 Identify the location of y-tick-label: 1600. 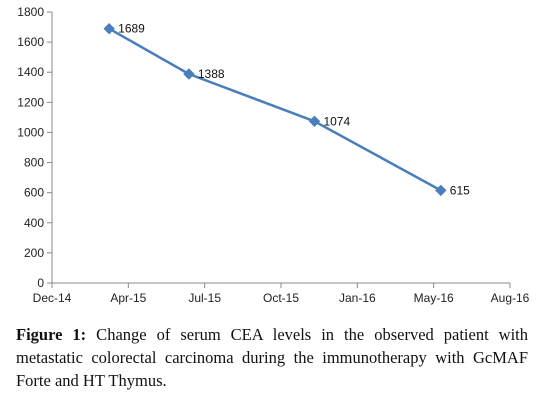
(30, 42).